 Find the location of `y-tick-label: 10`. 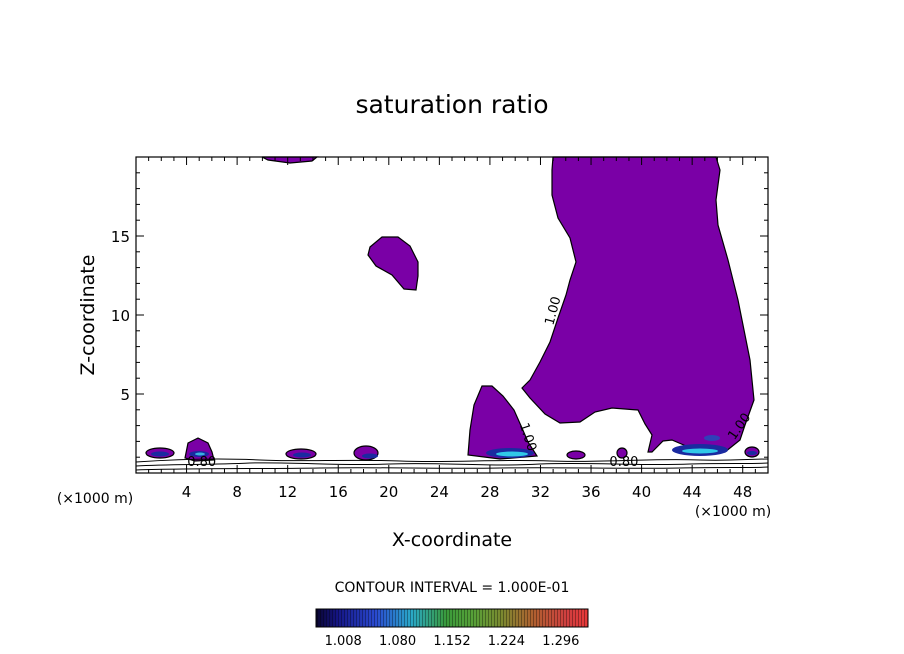

y-tick-label: 10 is located at coordinates (120, 316).